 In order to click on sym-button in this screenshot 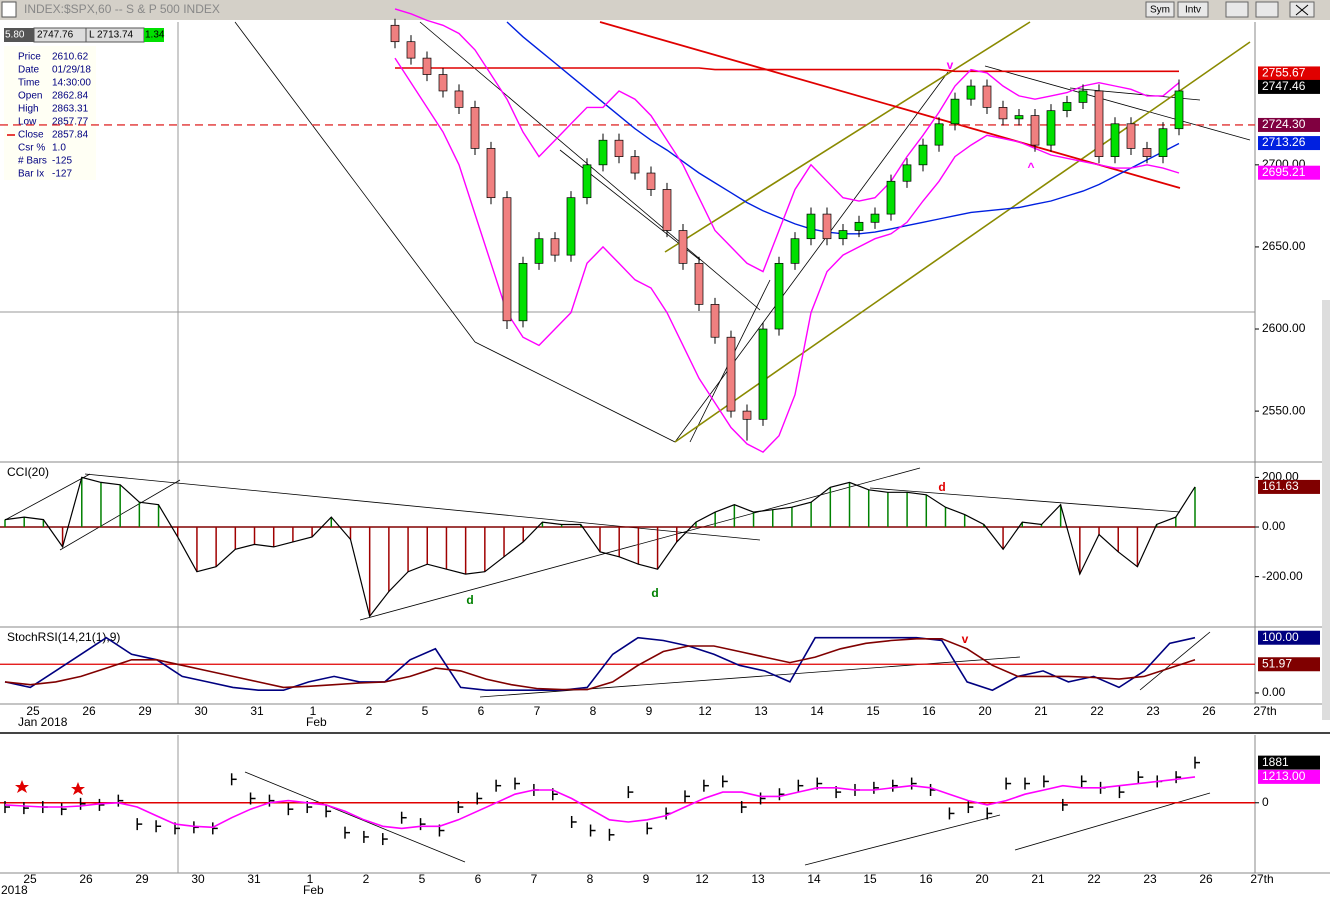, I will do `click(1160, 9)`.